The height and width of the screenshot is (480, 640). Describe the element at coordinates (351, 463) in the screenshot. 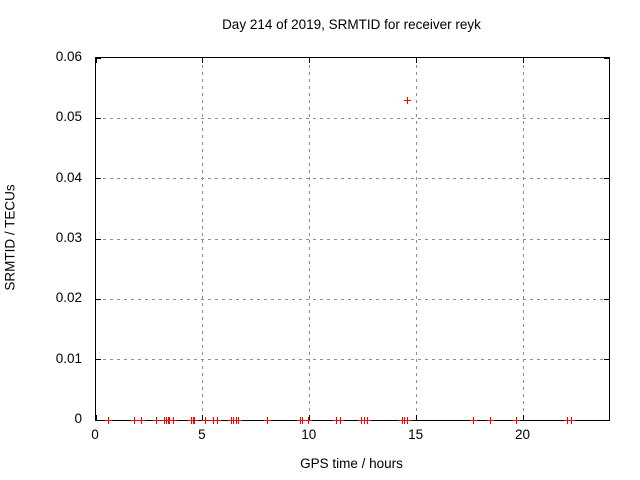

I see `x-axis-label: GPS time / hours` at that location.